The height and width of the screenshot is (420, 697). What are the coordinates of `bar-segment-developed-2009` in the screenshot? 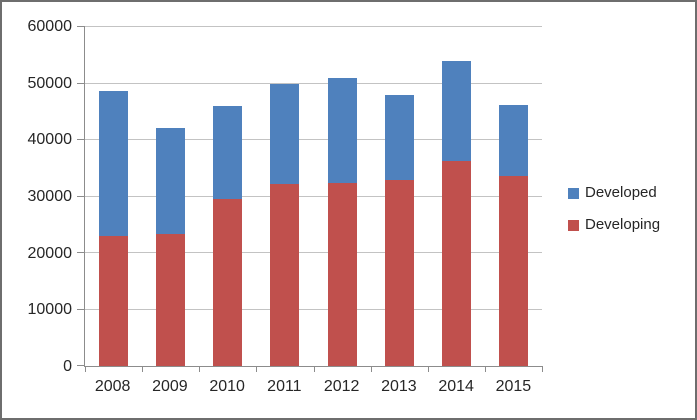 It's located at (171, 181).